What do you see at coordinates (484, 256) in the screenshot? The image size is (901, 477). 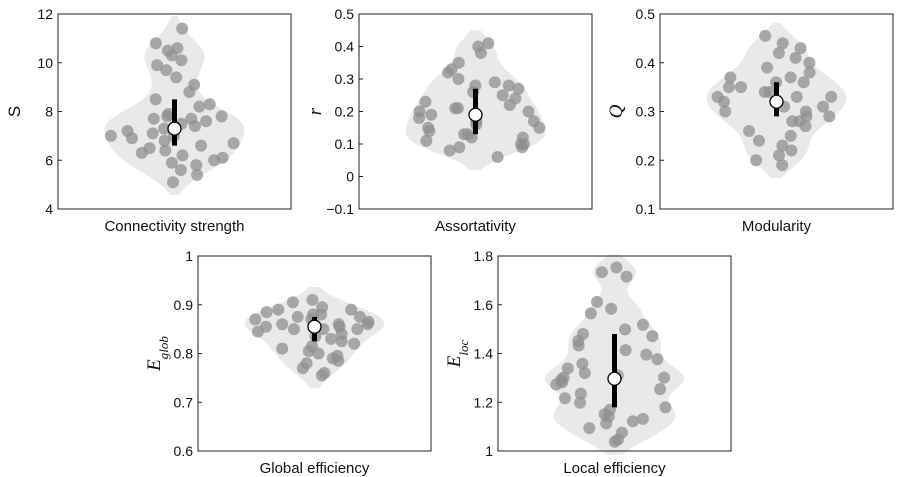 I see `y-tick-label: 1.8` at bounding box center [484, 256].